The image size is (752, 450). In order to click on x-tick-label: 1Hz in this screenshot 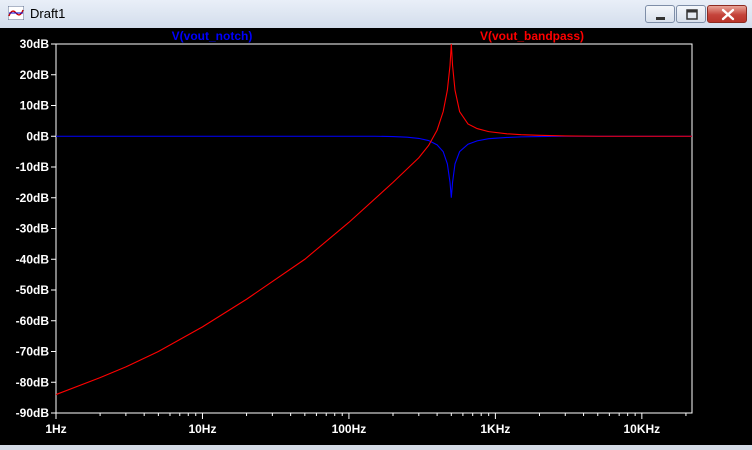, I will do `click(55, 429)`.